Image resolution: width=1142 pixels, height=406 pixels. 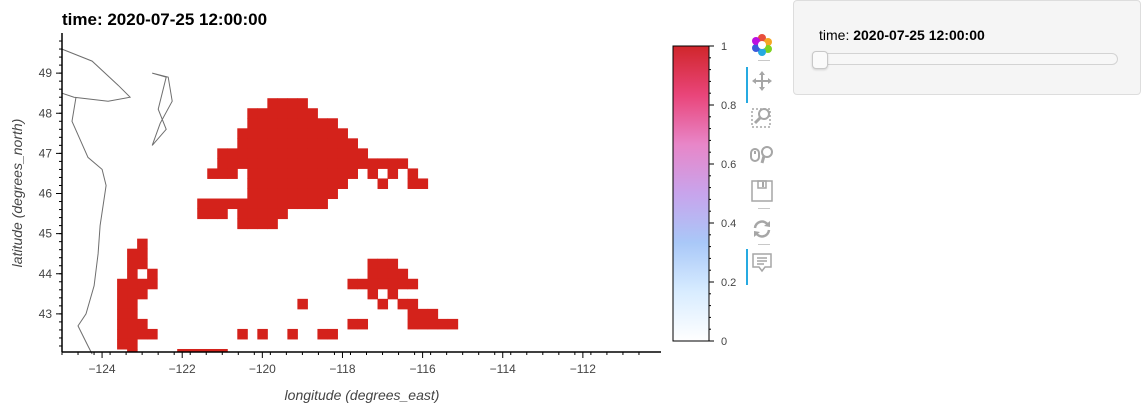 What do you see at coordinates (728, 106) in the screenshot?
I see `colorbar-tick-label: 0.8` at bounding box center [728, 106].